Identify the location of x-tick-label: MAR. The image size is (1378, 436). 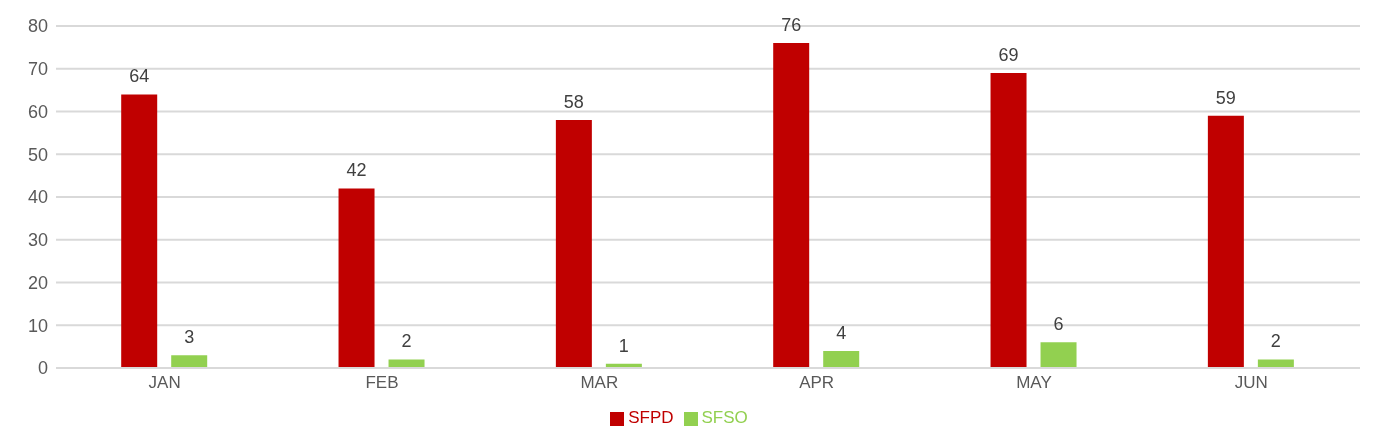
(599, 383).